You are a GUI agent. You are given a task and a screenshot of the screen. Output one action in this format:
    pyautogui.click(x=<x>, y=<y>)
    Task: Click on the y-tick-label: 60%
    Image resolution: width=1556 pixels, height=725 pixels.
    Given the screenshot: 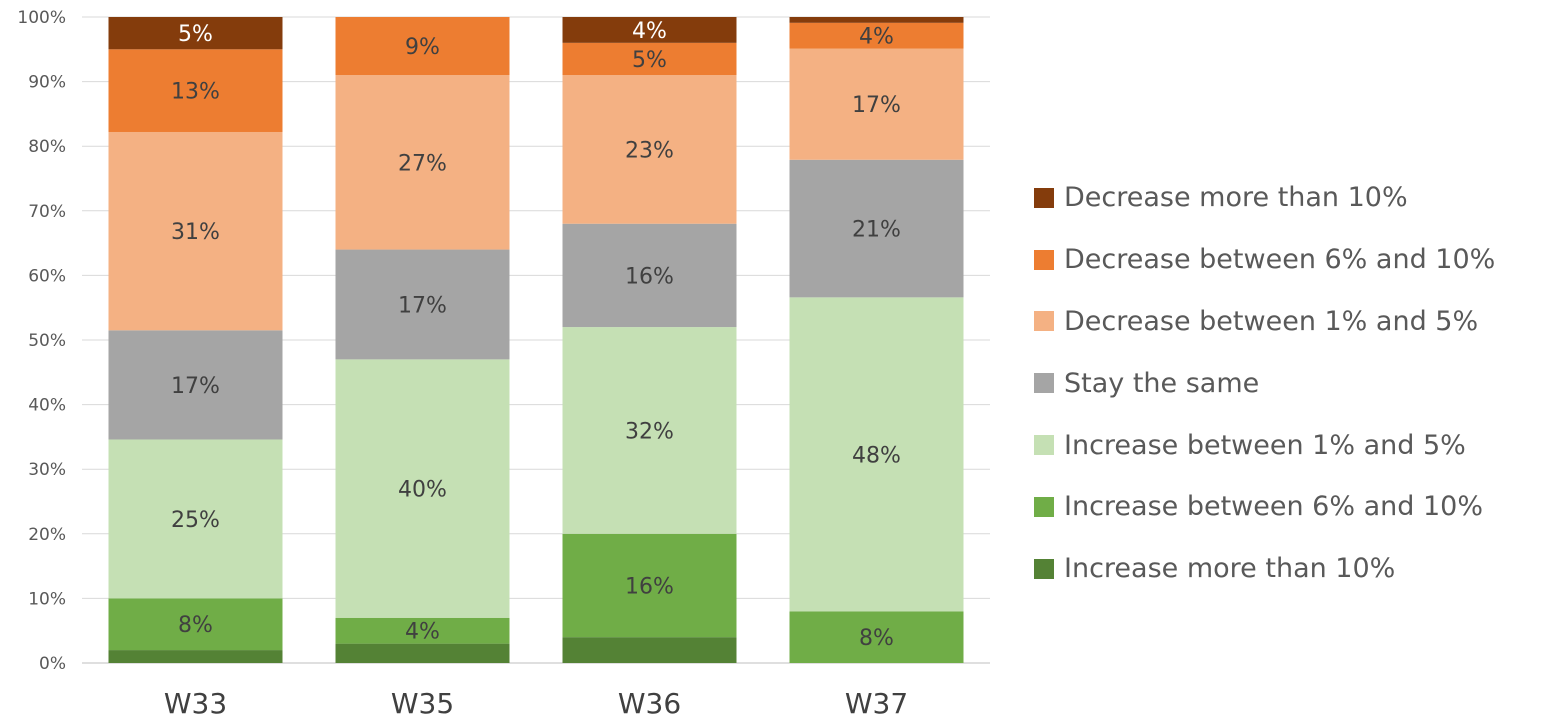 What is the action you would take?
    pyautogui.click(x=47, y=276)
    